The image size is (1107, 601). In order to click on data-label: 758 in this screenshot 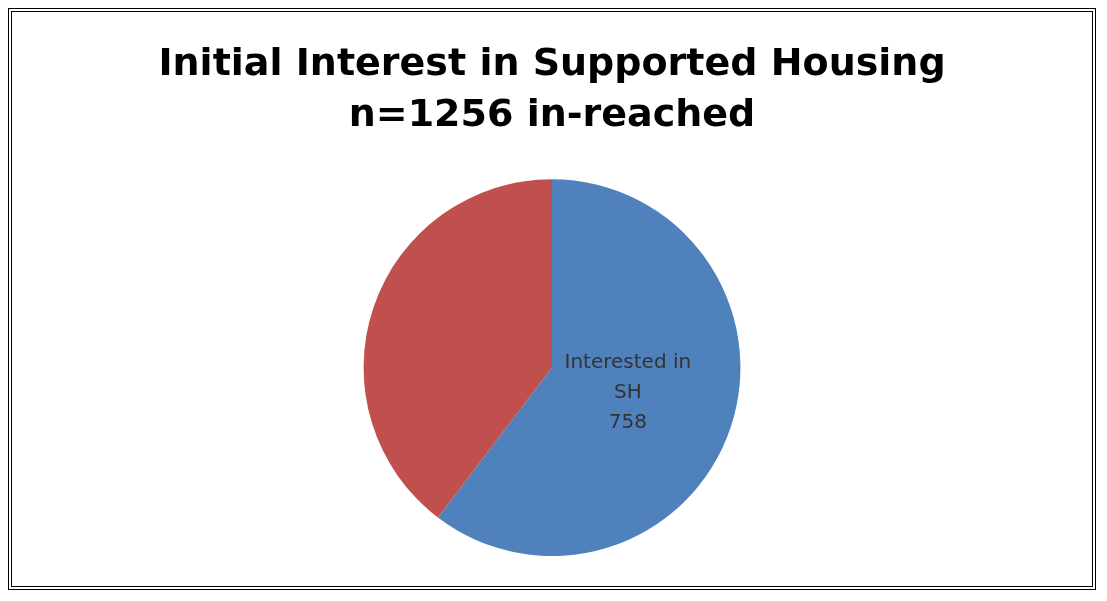, I will do `click(627, 421)`.